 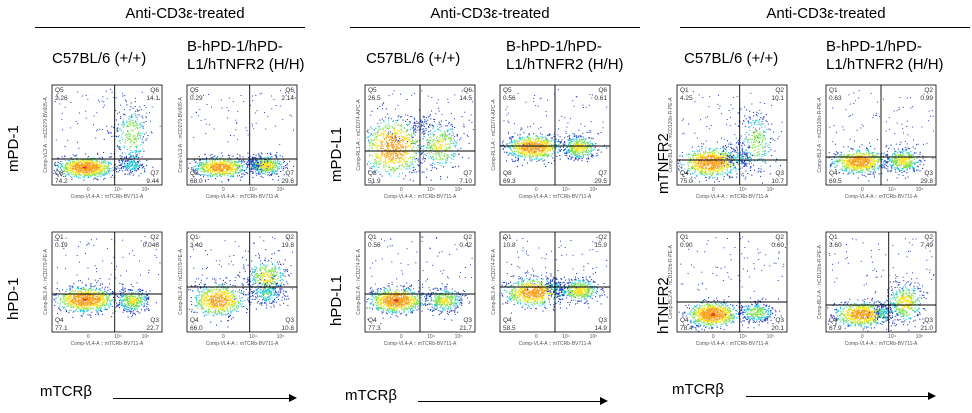 What do you see at coordinates (374, 328) in the screenshot?
I see `quadrant-percent: 77.3` at bounding box center [374, 328].